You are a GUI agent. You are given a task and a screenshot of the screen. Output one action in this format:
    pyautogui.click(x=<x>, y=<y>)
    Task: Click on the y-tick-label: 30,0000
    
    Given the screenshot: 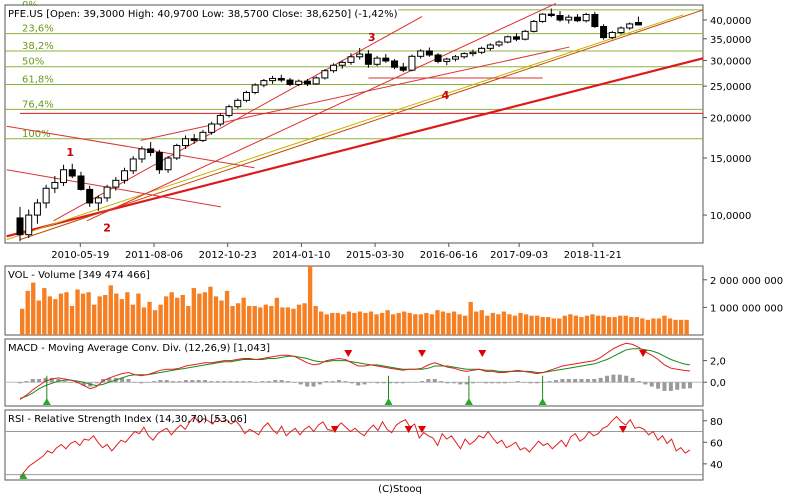 What is the action you would take?
    pyautogui.click(x=730, y=61)
    